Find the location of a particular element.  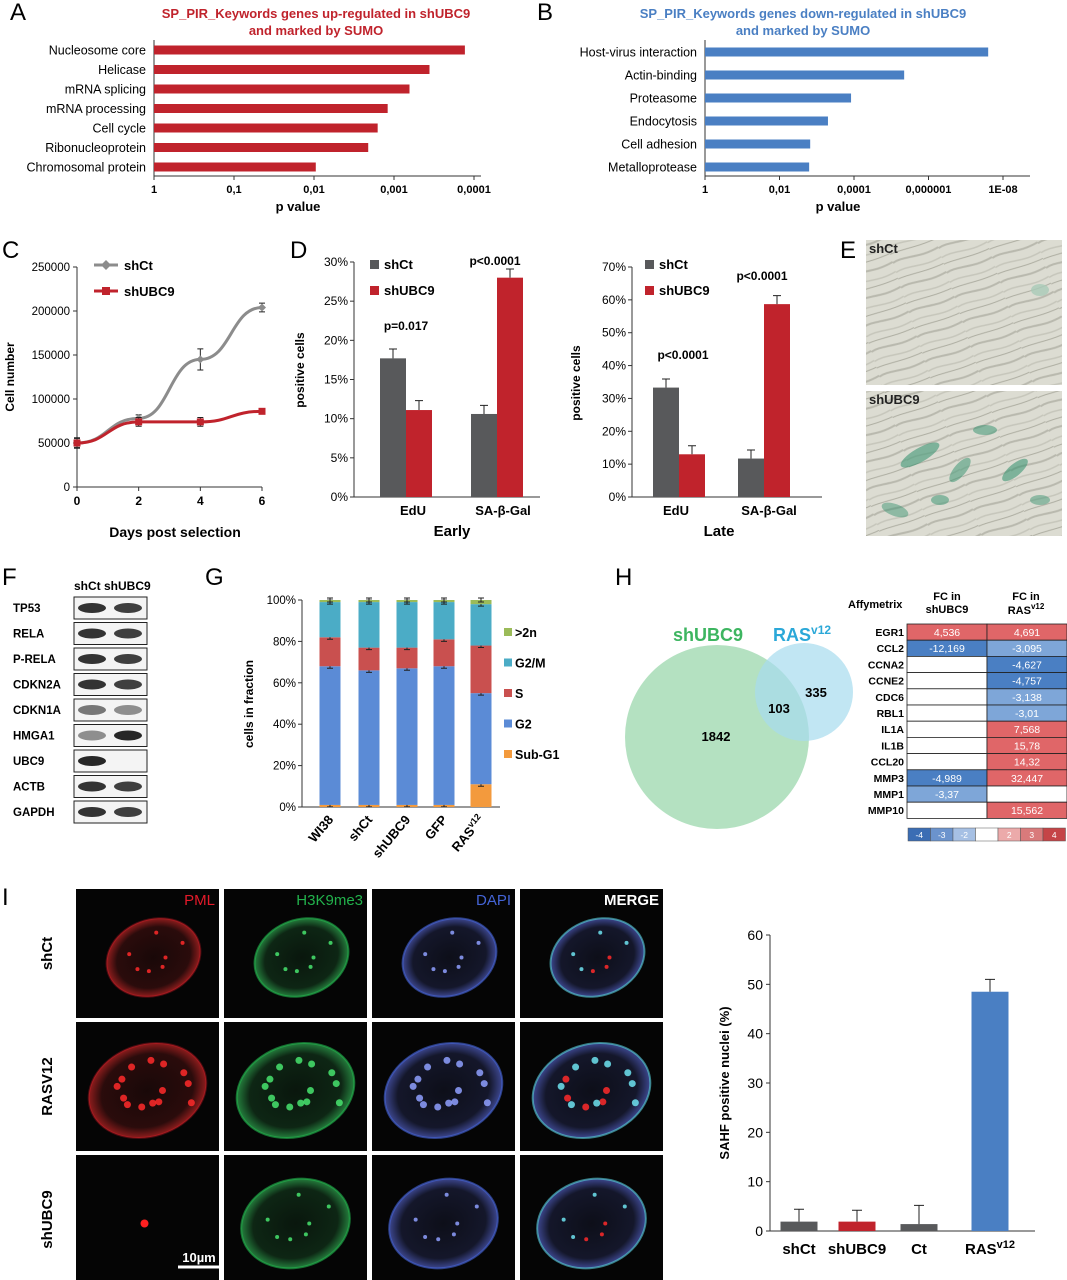

panel-d-late-legend-swatch-shct is located at coordinates (649, 264).